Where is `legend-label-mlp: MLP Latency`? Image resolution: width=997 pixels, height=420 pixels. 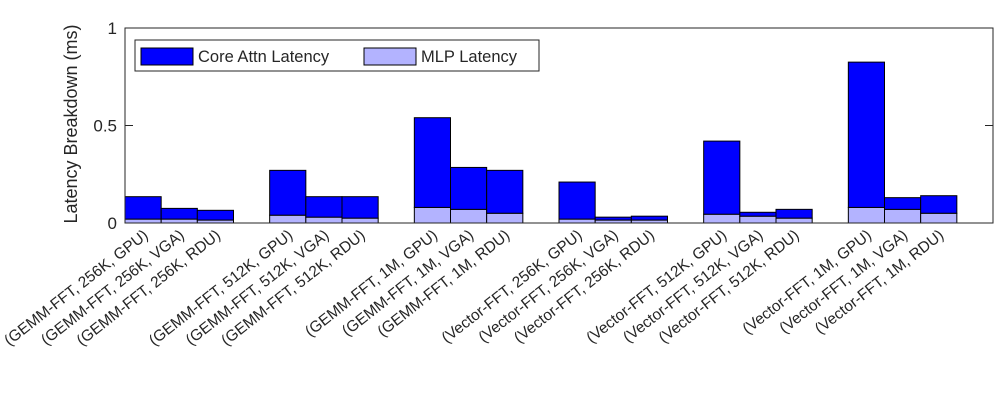
legend-label-mlp: MLP Latency is located at coordinates (469, 57).